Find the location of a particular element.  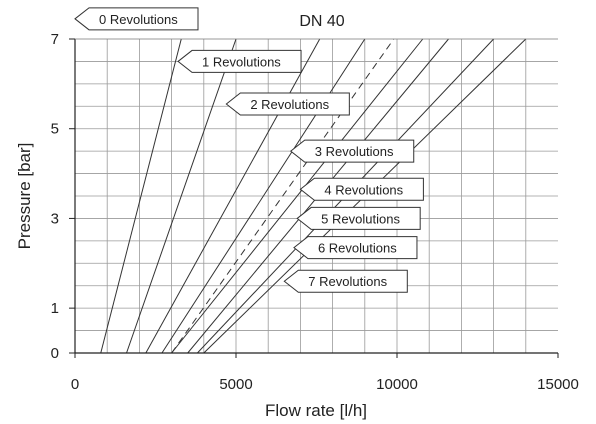

x-tick-label: 10000 is located at coordinates (397, 384).